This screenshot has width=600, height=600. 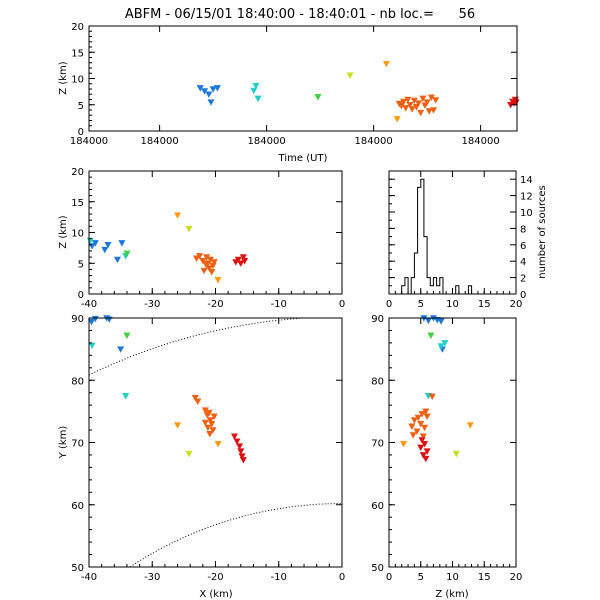 What do you see at coordinates (152, 304) in the screenshot?
I see `x-height-xtick-label: -30` at bounding box center [152, 304].